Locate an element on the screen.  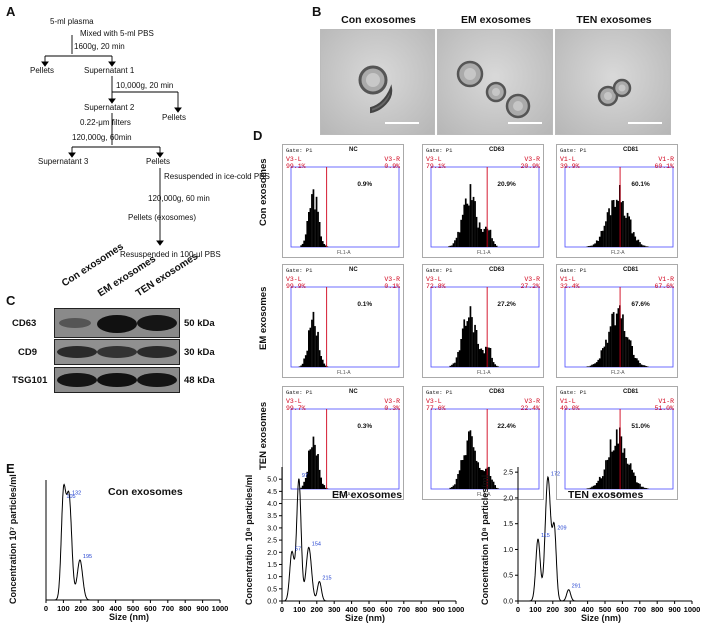
y-tick-label: 0.5 is located at coordinates (508, 576).